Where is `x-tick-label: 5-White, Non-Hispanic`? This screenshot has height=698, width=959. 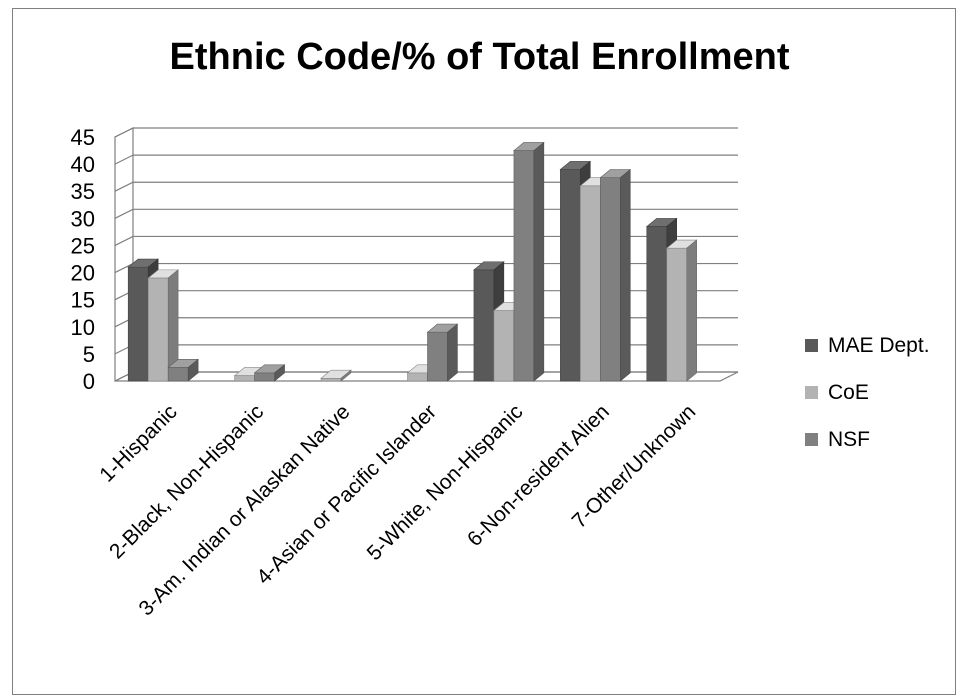 x-tick-label: 5-White, Non-Hispanic is located at coordinates (445, 482).